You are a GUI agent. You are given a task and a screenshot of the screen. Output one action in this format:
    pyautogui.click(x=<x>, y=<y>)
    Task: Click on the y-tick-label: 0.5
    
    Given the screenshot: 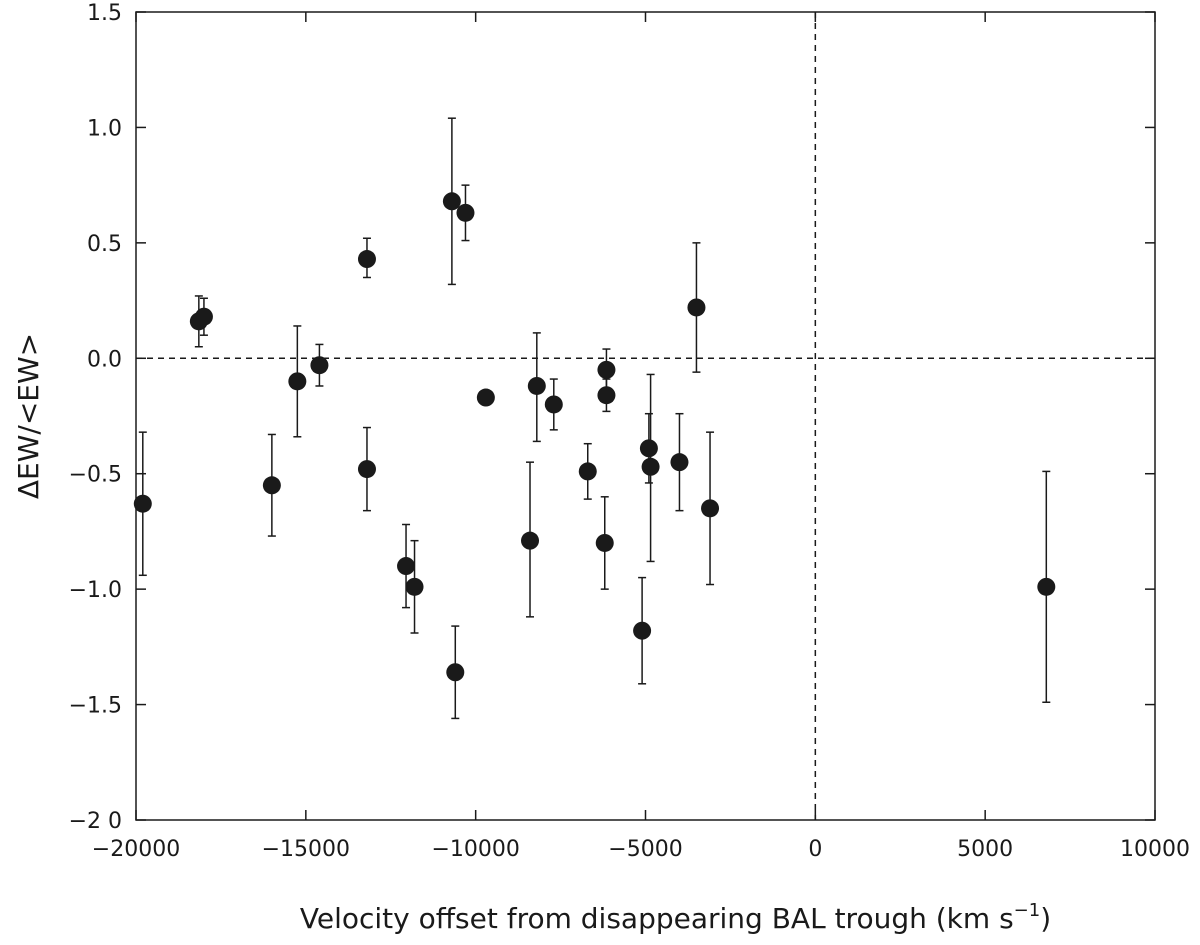 What is the action you would take?
    pyautogui.click(x=104, y=244)
    